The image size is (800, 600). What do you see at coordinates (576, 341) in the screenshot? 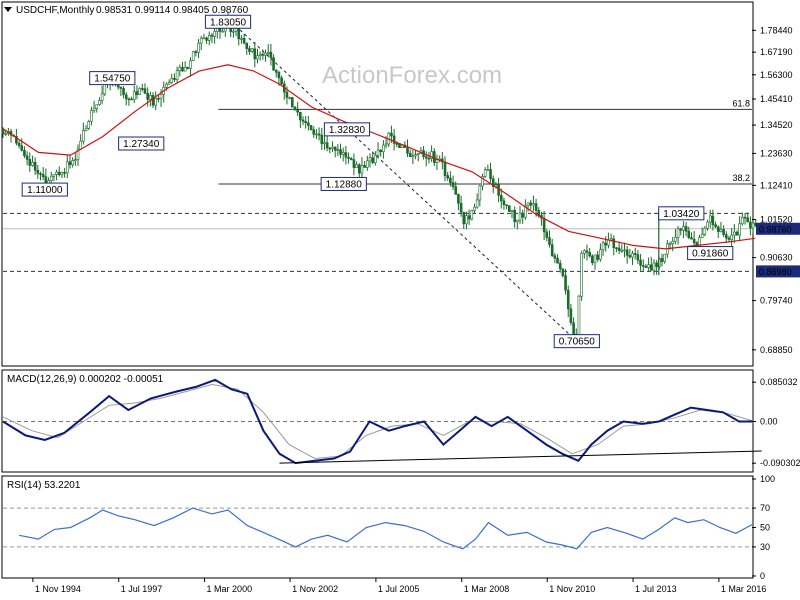
I see `price-annotation: 0.70650` at bounding box center [576, 341].